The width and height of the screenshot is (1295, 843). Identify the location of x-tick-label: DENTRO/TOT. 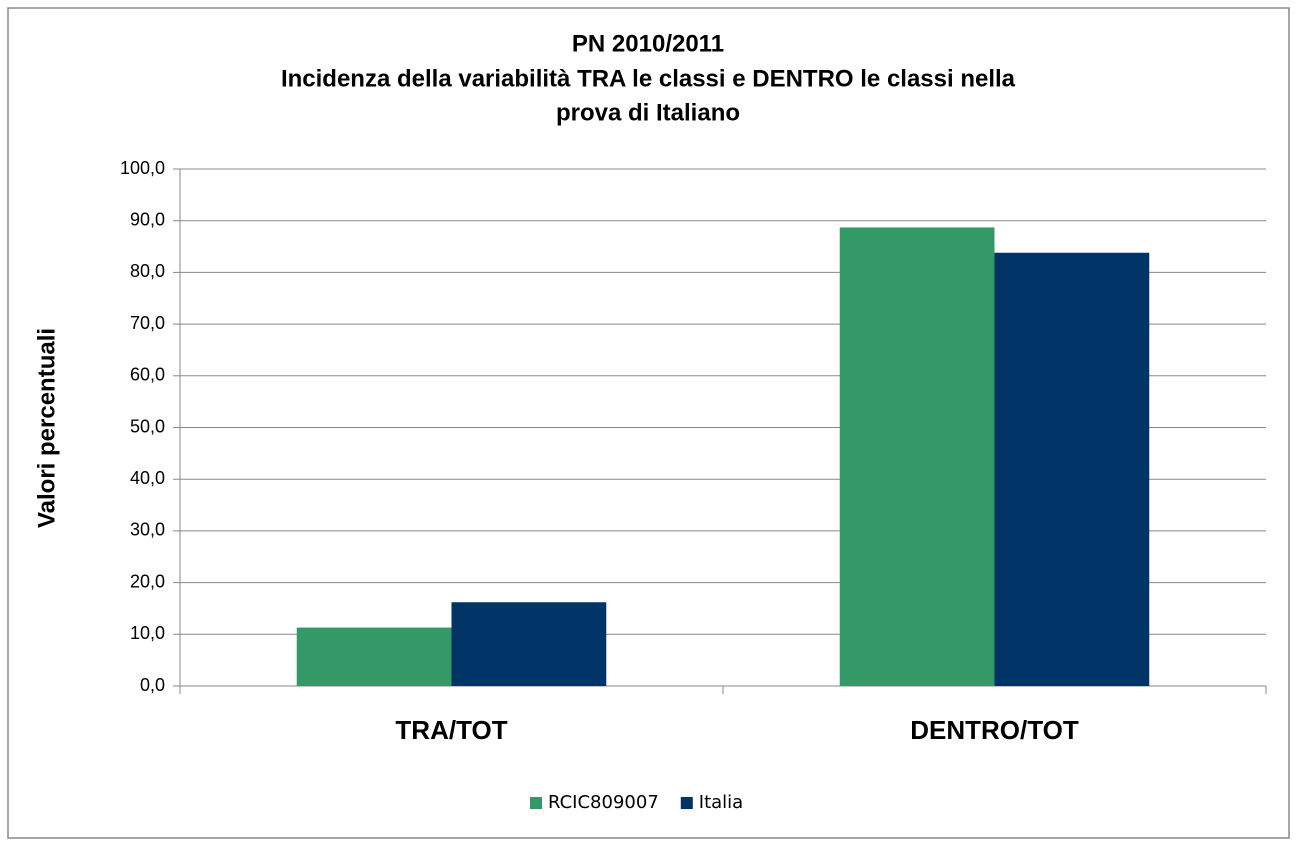
(994, 730).